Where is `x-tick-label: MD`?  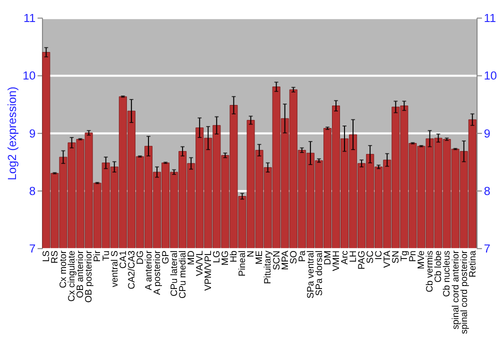 x-tick-label: MD is located at coordinates (191, 257).